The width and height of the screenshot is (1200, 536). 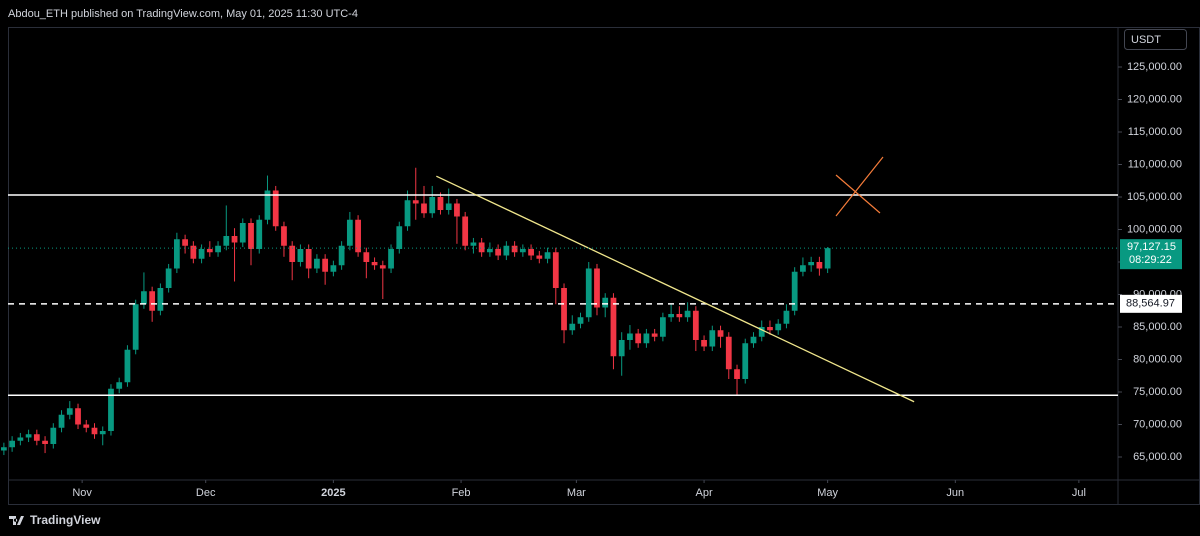 I want to click on y-tick-label: 105,000.00, so click(x=1154, y=197).